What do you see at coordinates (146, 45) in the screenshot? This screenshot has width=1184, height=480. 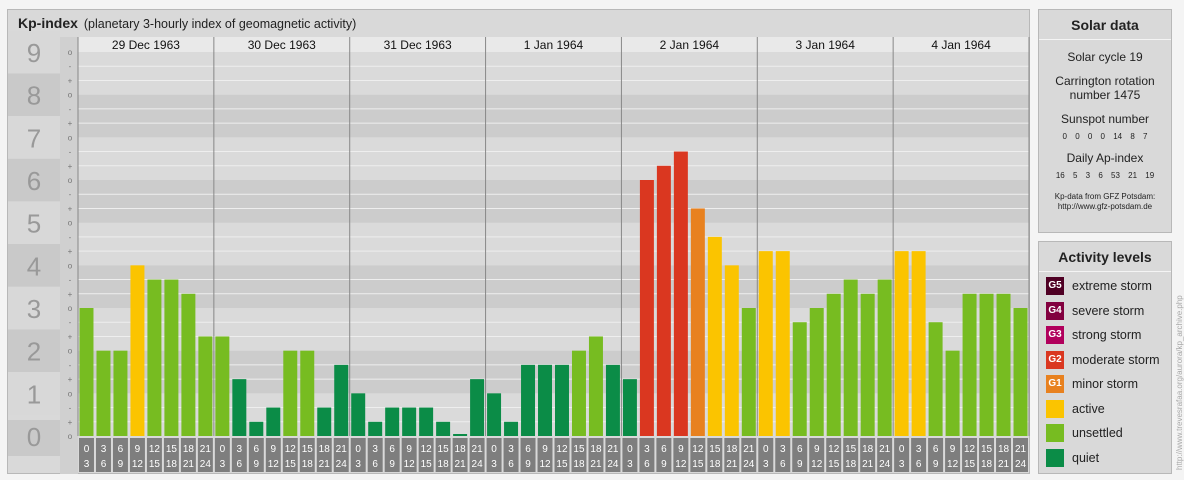 I see `day-label: 29 Dec 1963` at bounding box center [146, 45].